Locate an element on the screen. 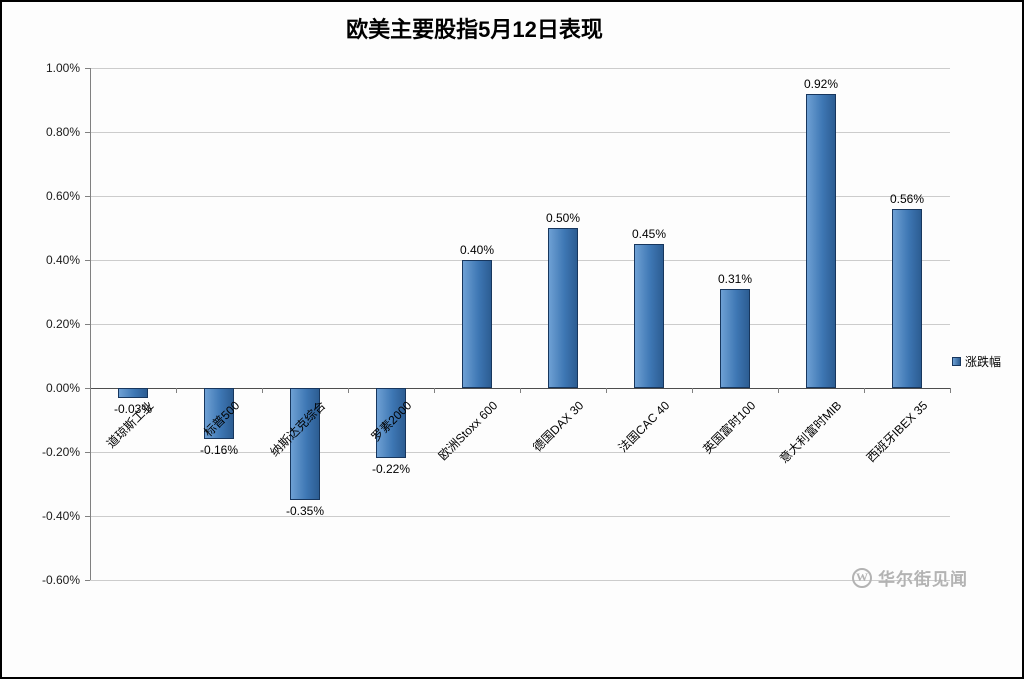 The image size is (1024, 679). bar-value-label: 0.50% is located at coordinates (563, 218).